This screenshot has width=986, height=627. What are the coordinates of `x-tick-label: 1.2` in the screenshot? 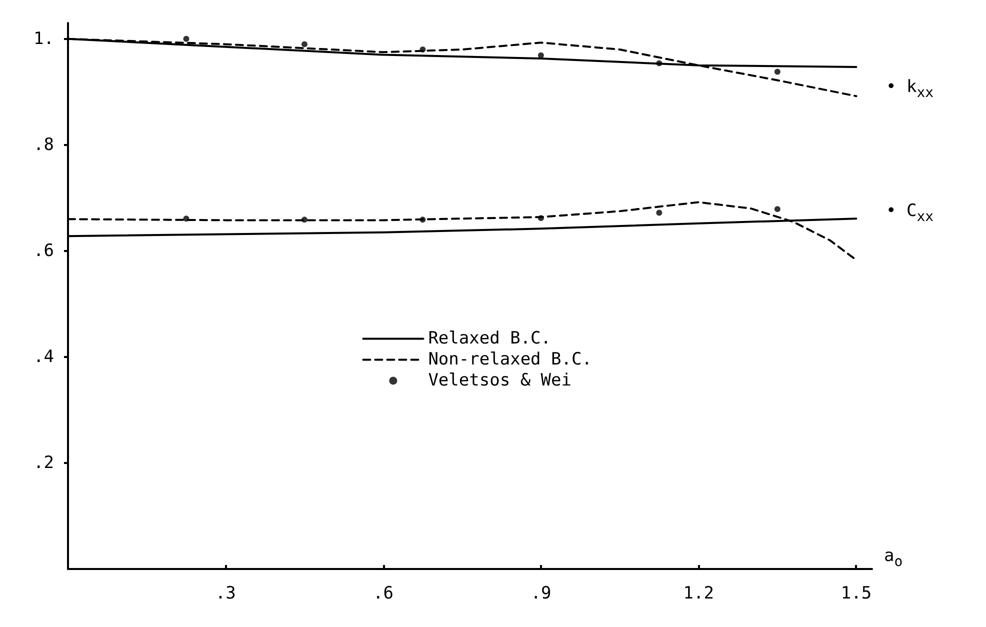 It's located at (698, 594).